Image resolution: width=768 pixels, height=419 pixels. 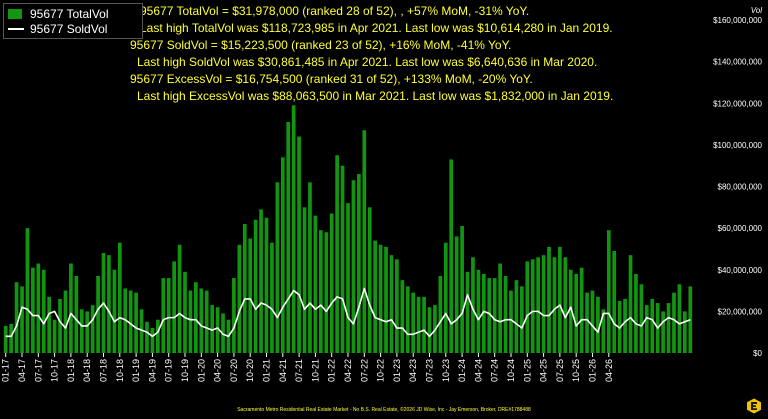 What do you see at coordinates (201, 370) in the screenshot?
I see `x-tick-label: 01-20` at bounding box center [201, 370].